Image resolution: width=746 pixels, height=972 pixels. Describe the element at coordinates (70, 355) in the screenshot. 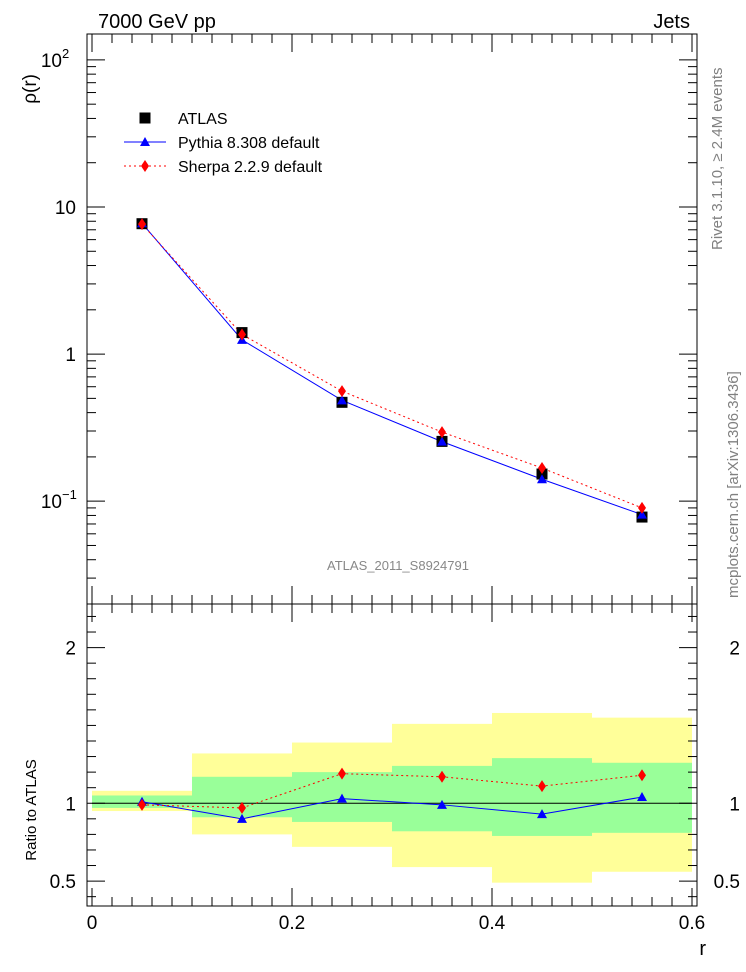

I see `main-y-tick-label: 1` at that location.